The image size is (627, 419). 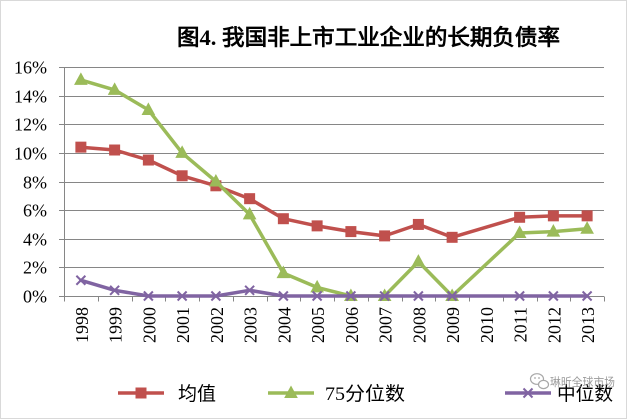 What do you see at coordinates (528, 393) in the screenshot?
I see `legend-marker-median` at bounding box center [528, 393].